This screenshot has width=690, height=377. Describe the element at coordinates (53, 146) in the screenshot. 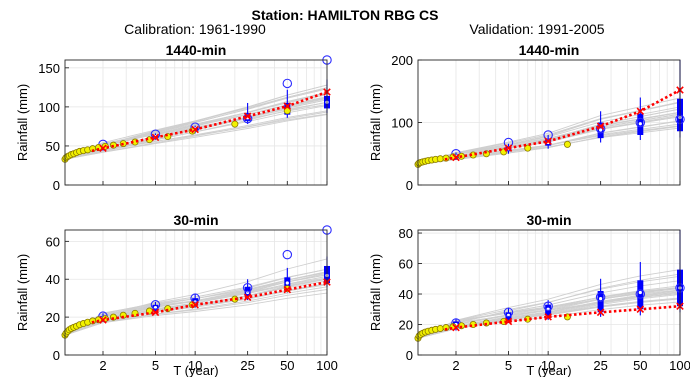

I see `y-tick-label: 50` at that location.